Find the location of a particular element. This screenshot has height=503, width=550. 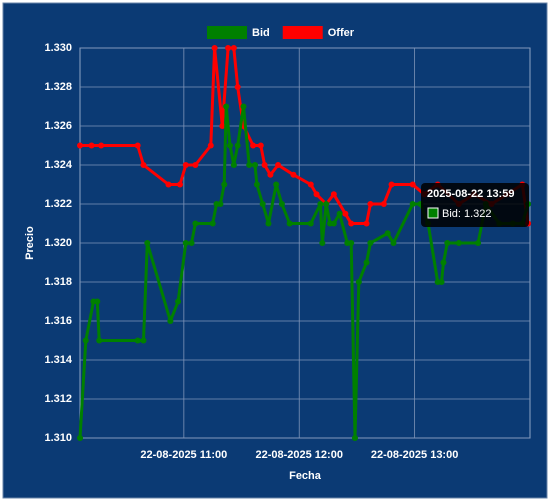

x-tick-label: 22-08-2025 11:00 is located at coordinates (183, 455).